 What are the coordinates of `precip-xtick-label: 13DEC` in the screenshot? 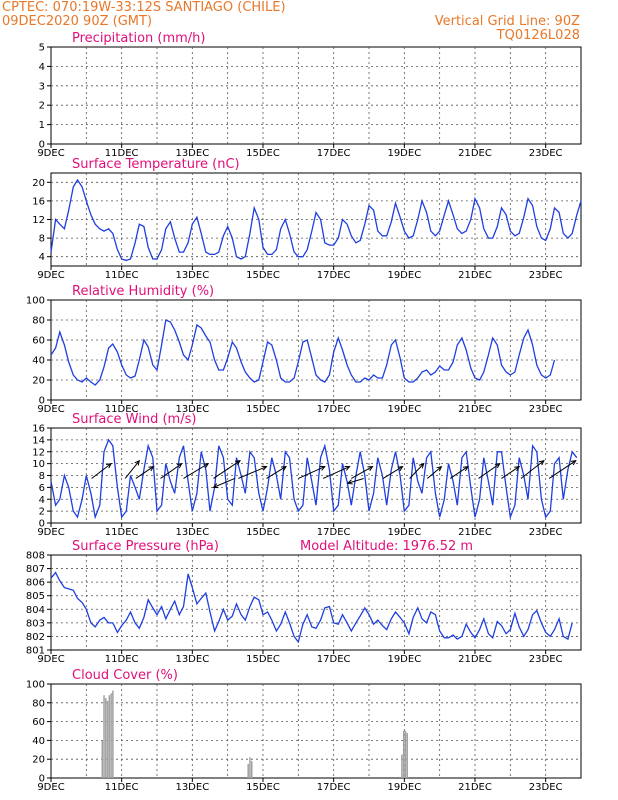 It's located at (192, 153).